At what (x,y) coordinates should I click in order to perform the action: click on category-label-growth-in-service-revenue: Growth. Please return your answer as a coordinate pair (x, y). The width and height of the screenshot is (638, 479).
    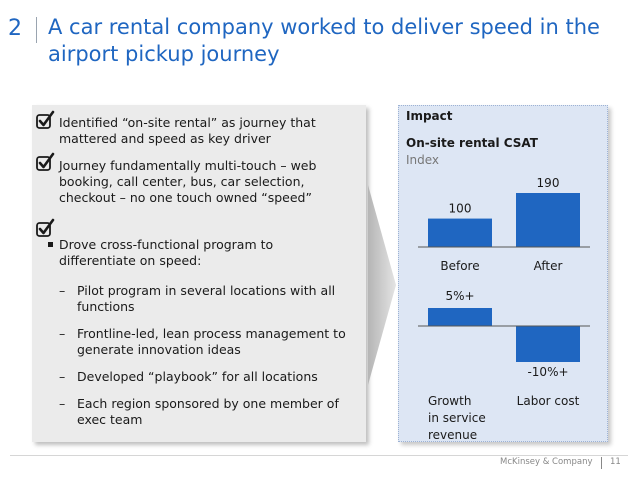
    Looking at the image, I should click on (449, 401).